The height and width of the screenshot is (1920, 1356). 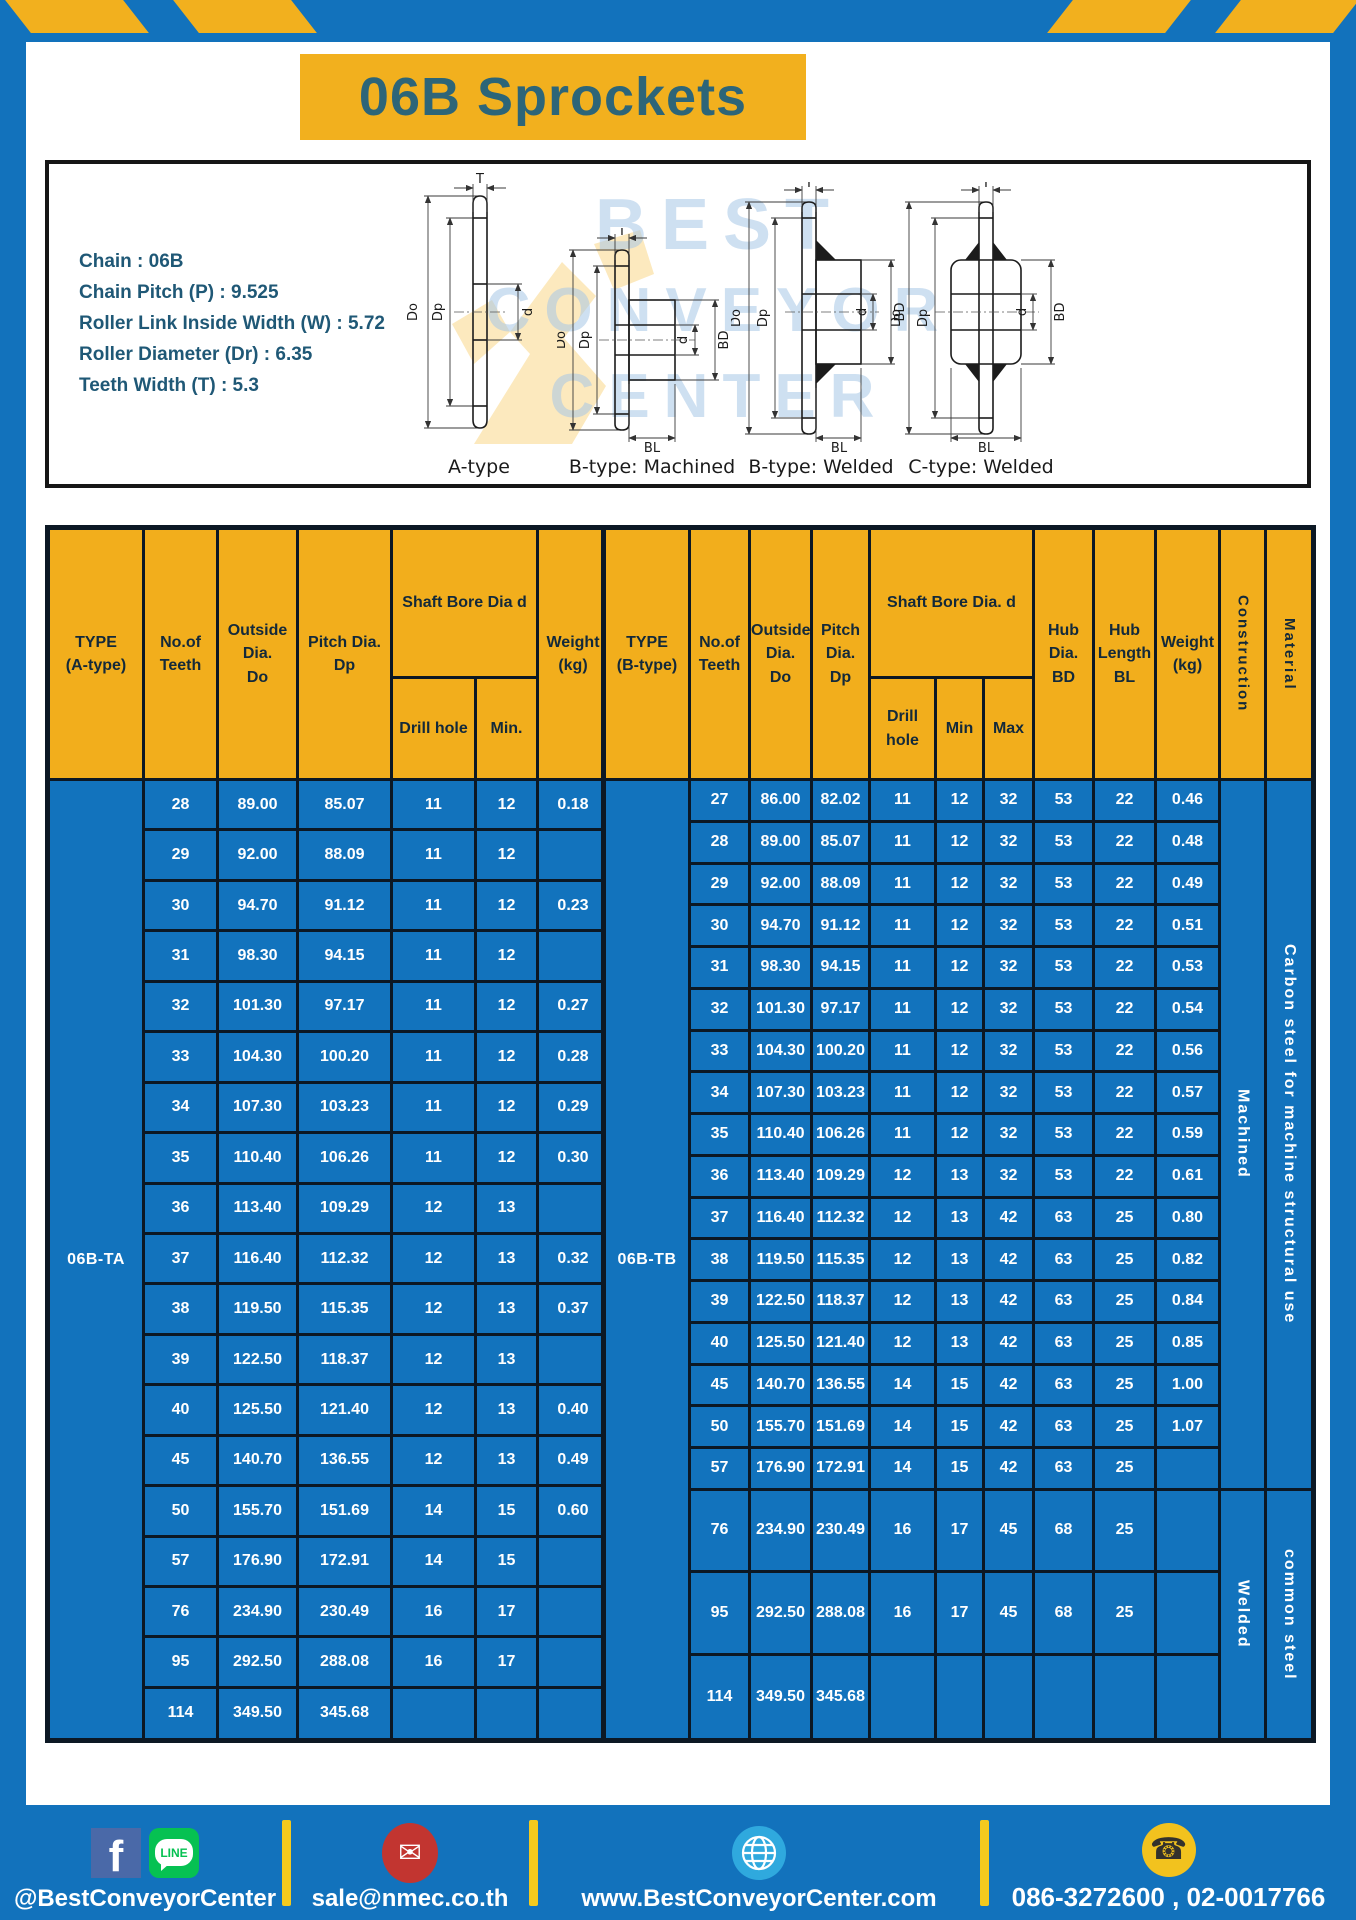 I want to click on table-row: 33 104.30 100.20 11 12 32 53 22 0.56, so click(x=959, y=1051).